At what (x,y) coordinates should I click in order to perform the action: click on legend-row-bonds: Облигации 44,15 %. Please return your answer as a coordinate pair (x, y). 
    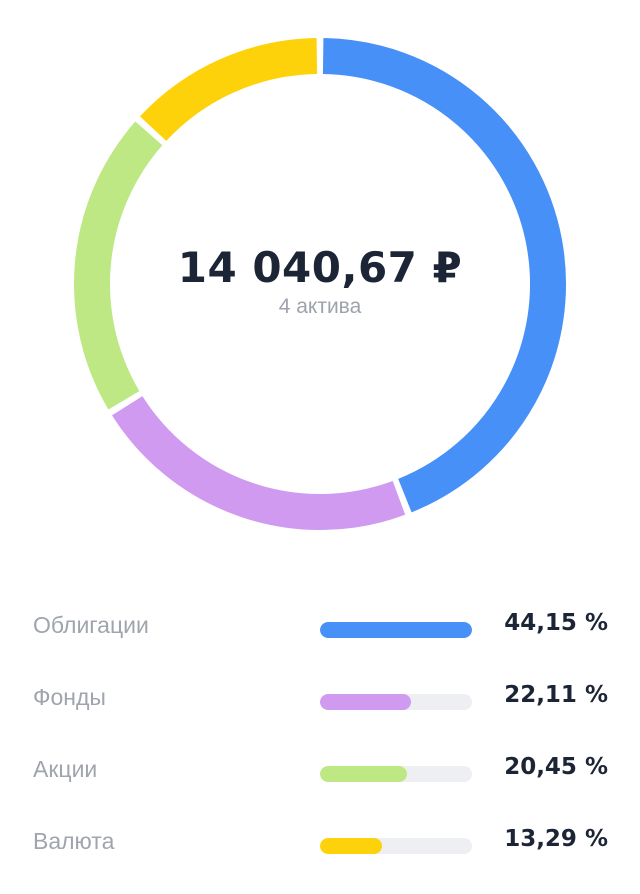
    Looking at the image, I should click on (320, 632).